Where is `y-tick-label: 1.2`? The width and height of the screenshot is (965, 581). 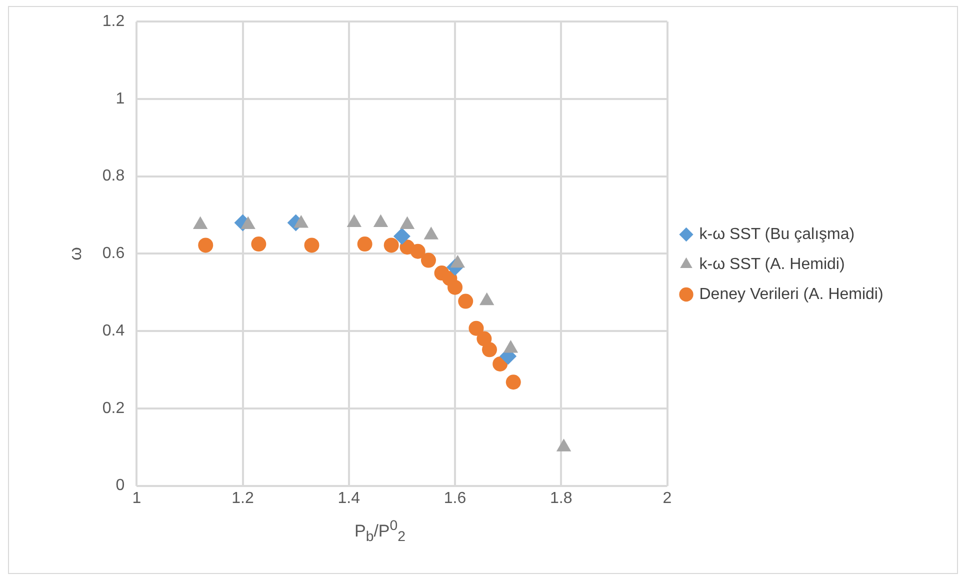
y-tick-label: 1.2 is located at coordinates (113, 21).